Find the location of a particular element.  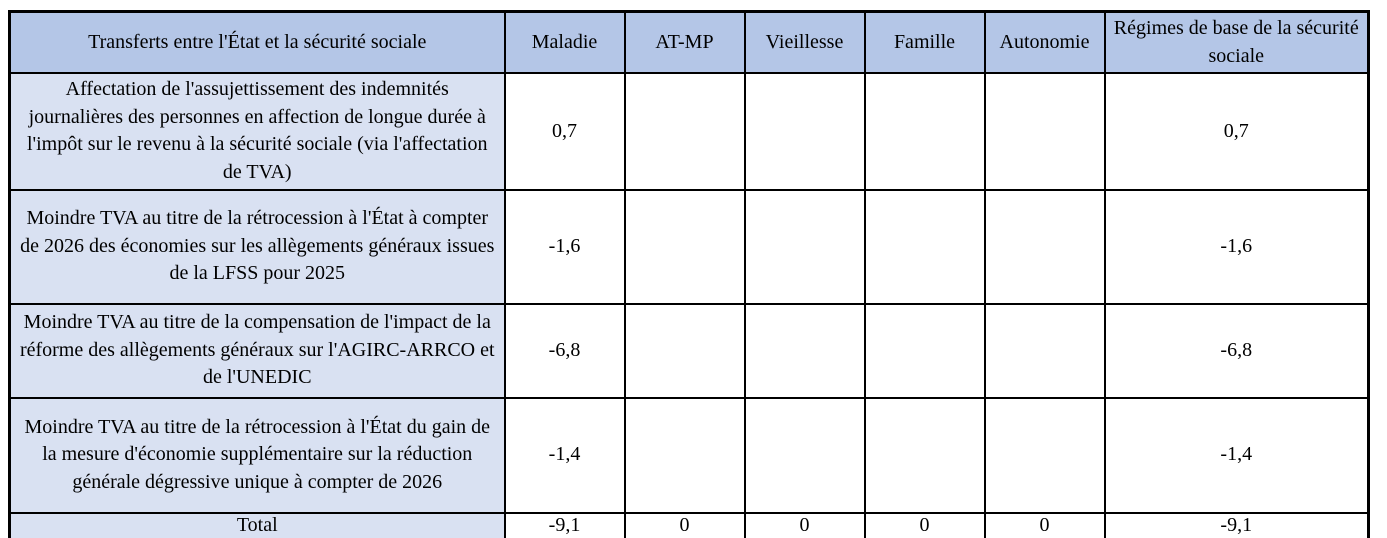

total-cell-regimes: -9,1 is located at coordinates (1236, 524).